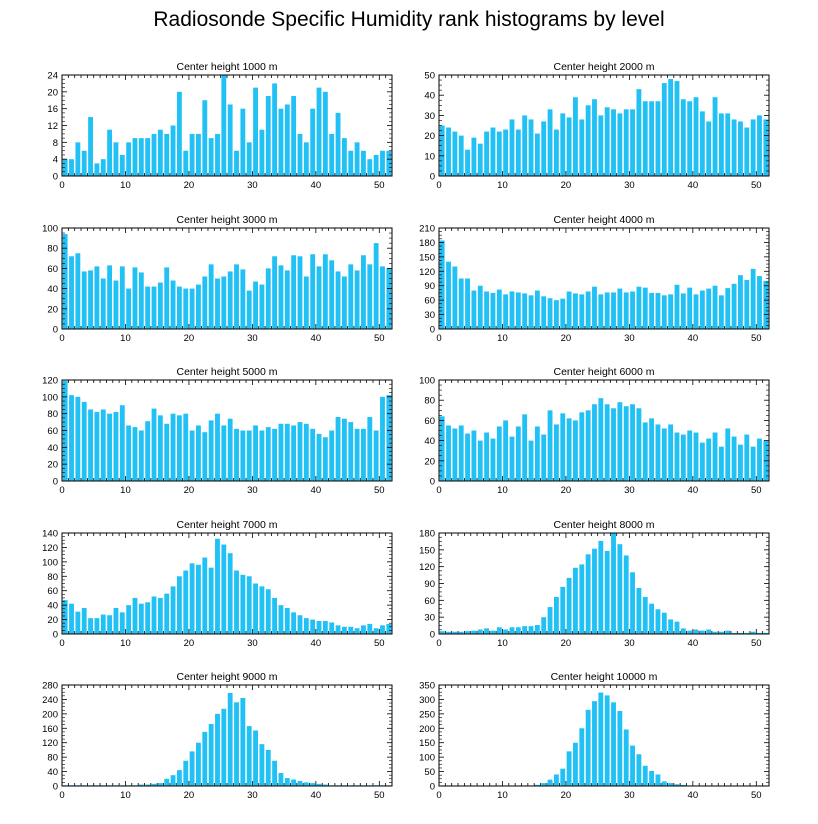 The height and width of the screenshot is (824, 818). What do you see at coordinates (604, 583) in the screenshot?
I see `plot-frame` at bounding box center [604, 583].